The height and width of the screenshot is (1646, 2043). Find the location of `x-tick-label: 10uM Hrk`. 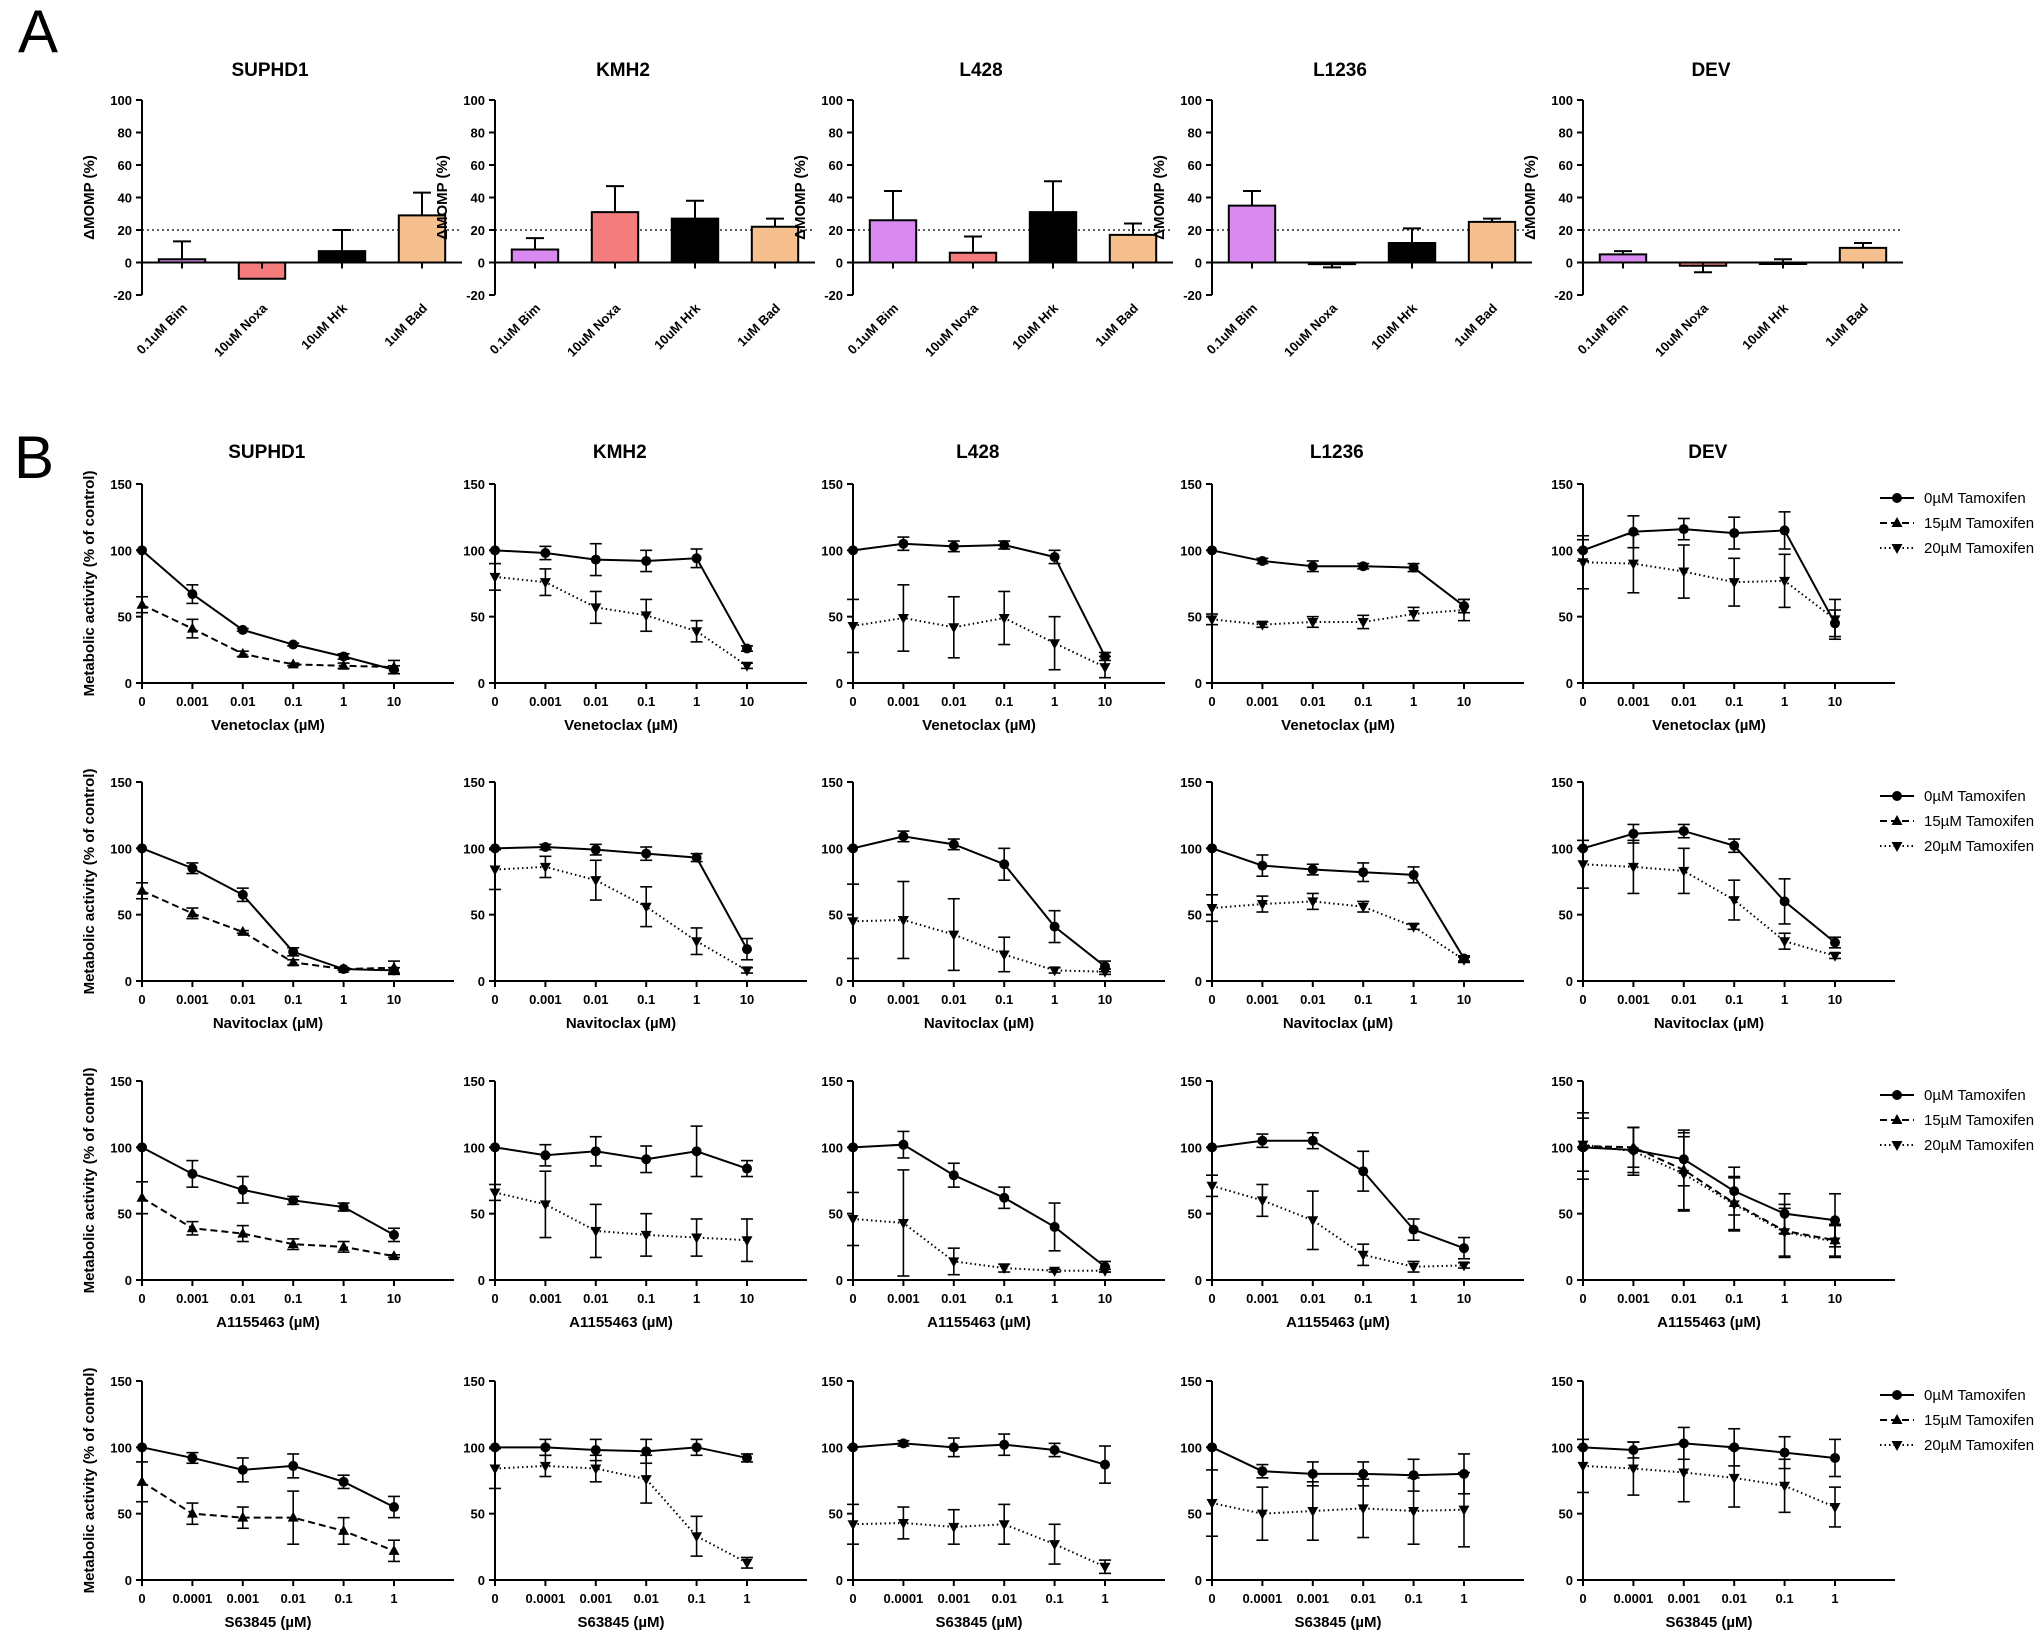

x-tick-label: 10uM Hrk is located at coordinates (1035, 326).